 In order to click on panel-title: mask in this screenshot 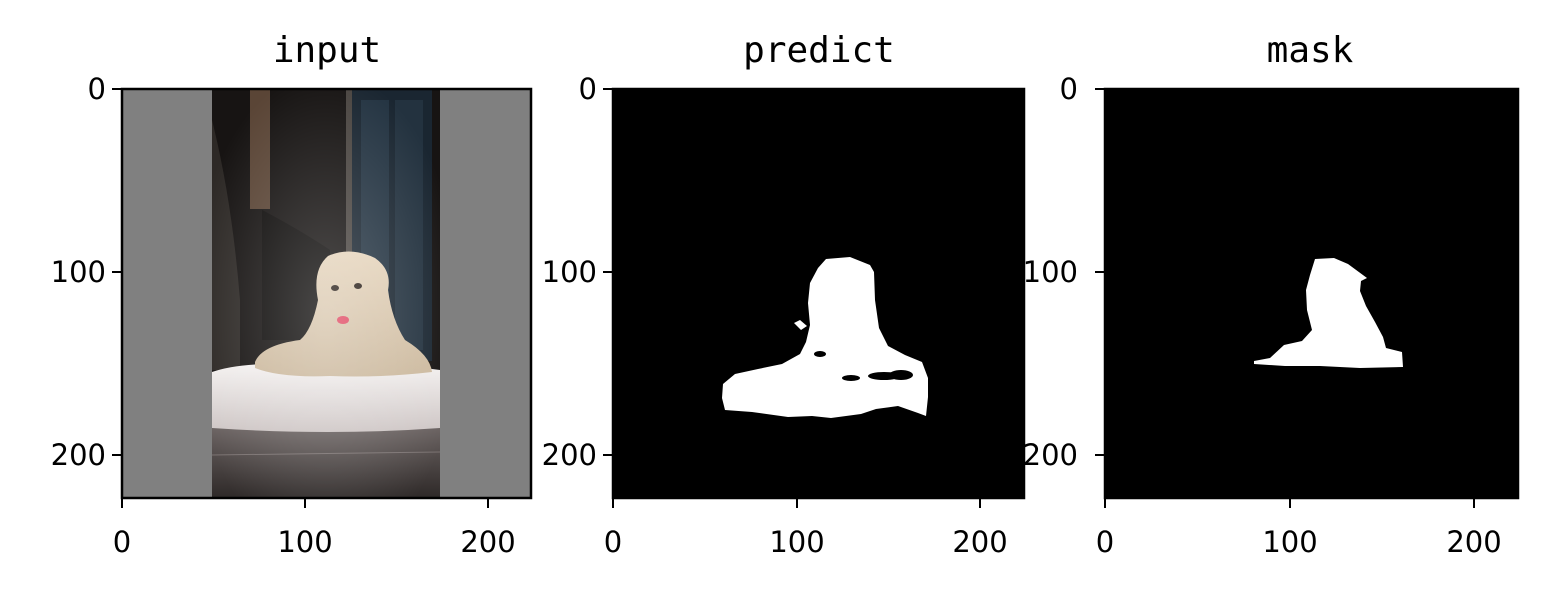, I will do `click(1310, 50)`.